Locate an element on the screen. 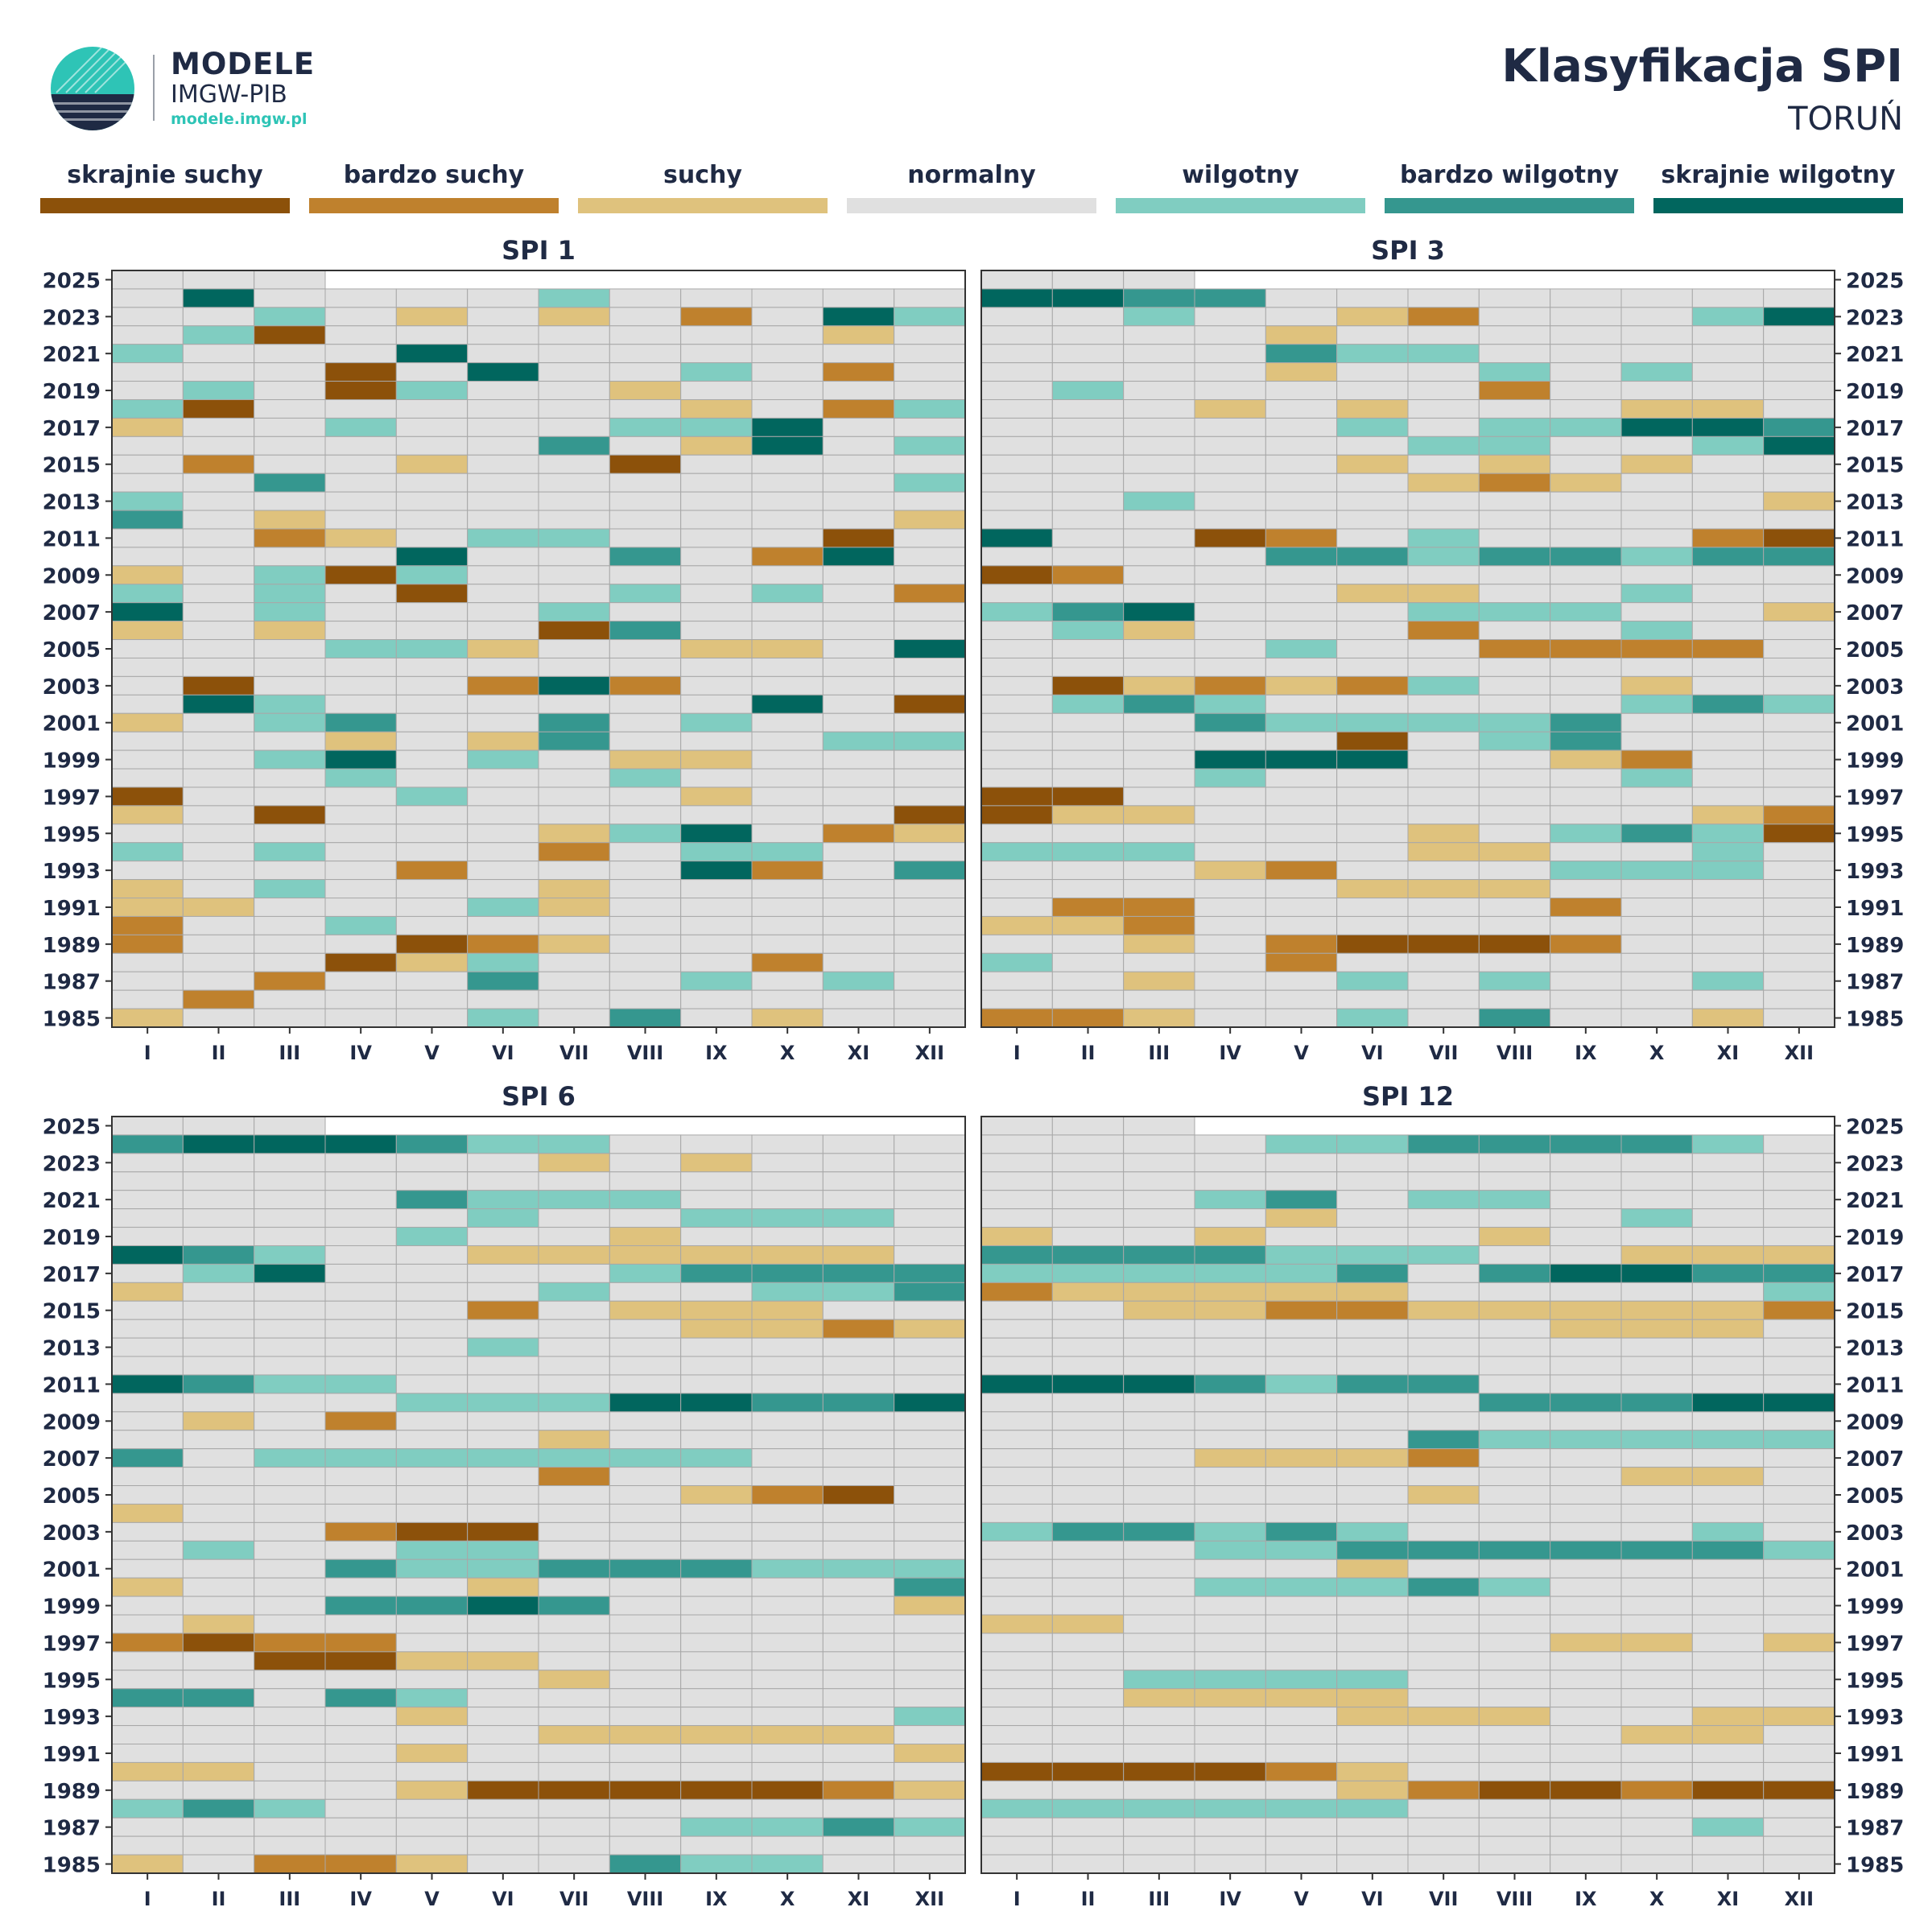 This screenshot has width=1932, height=1932. x-tick-label: III is located at coordinates (1159, 1053).